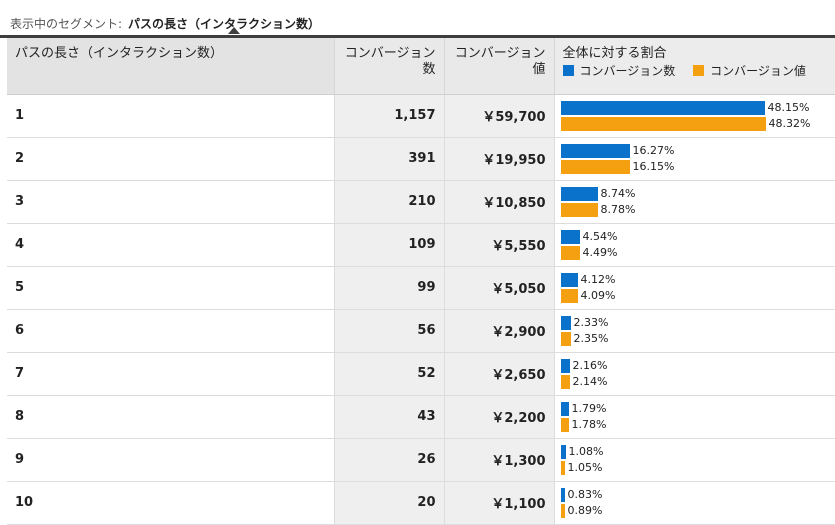 The height and width of the screenshot is (525, 835). What do you see at coordinates (170, 287) in the screenshot?
I see `path-length-cell: 5` at bounding box center [170, 287].